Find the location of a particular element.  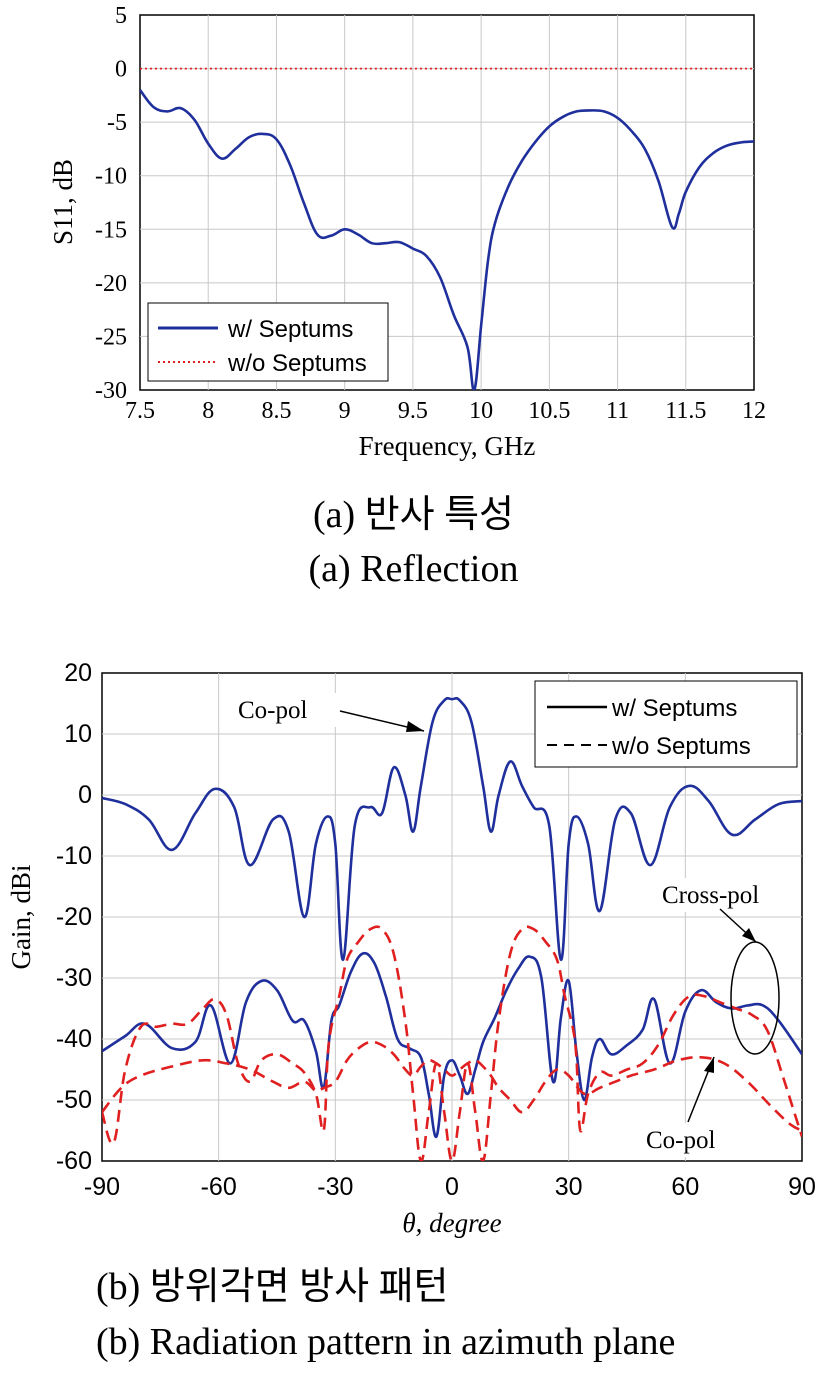

x-tick-label: 12 is located at coordinates (754, 411).